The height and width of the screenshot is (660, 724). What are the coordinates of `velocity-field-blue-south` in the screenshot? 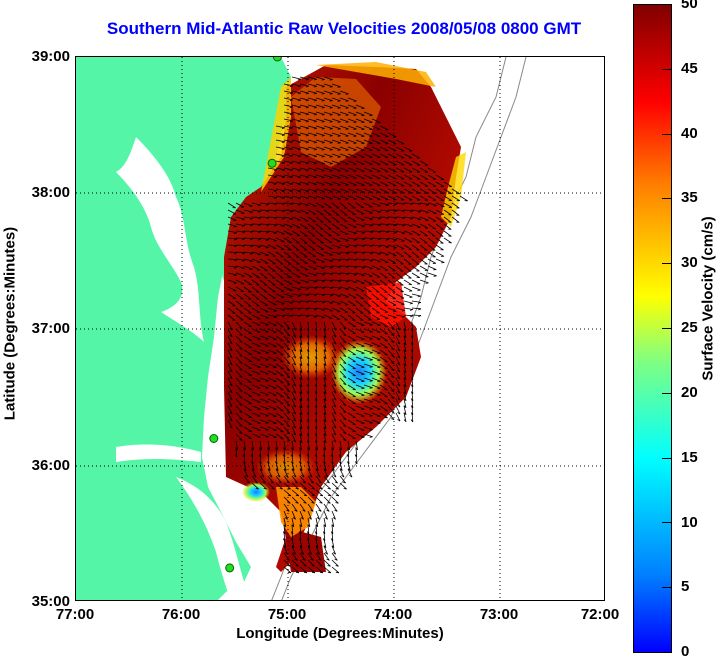 It's located at (256, 492).